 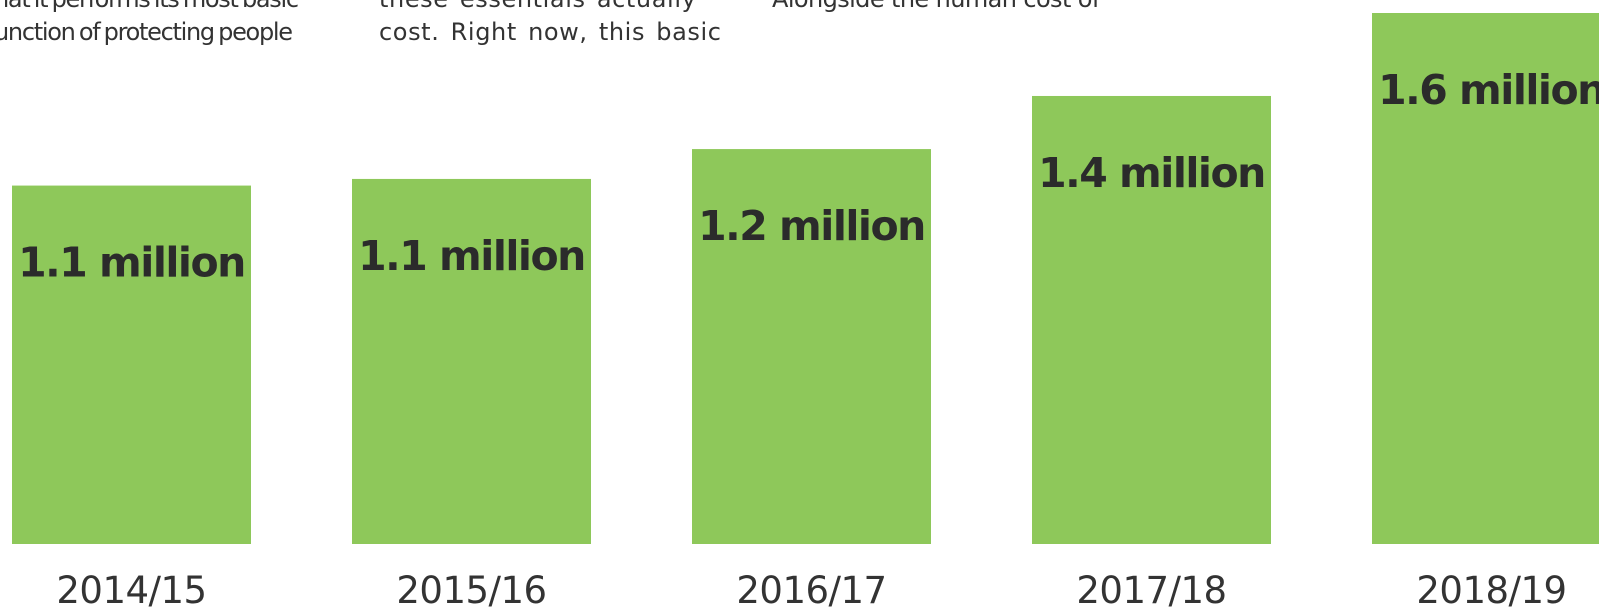 What do you see at coordinates (1491, 588) in the screenshot?
I see `category-label: 2018/19` at bounding box center [1491, 588].